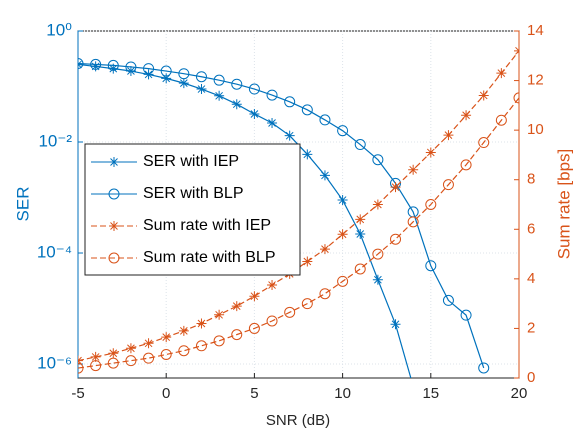  I want to click on y2-tick-label: 12, so click(535, 80).